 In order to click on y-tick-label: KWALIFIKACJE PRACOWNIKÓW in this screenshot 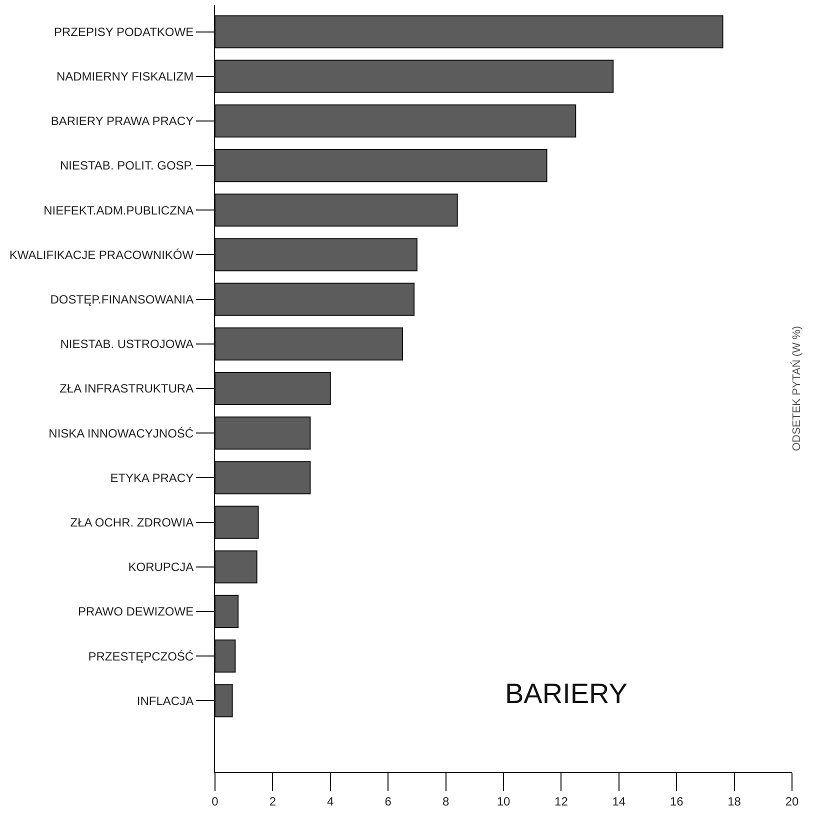, I will do `click(101, 255)`.